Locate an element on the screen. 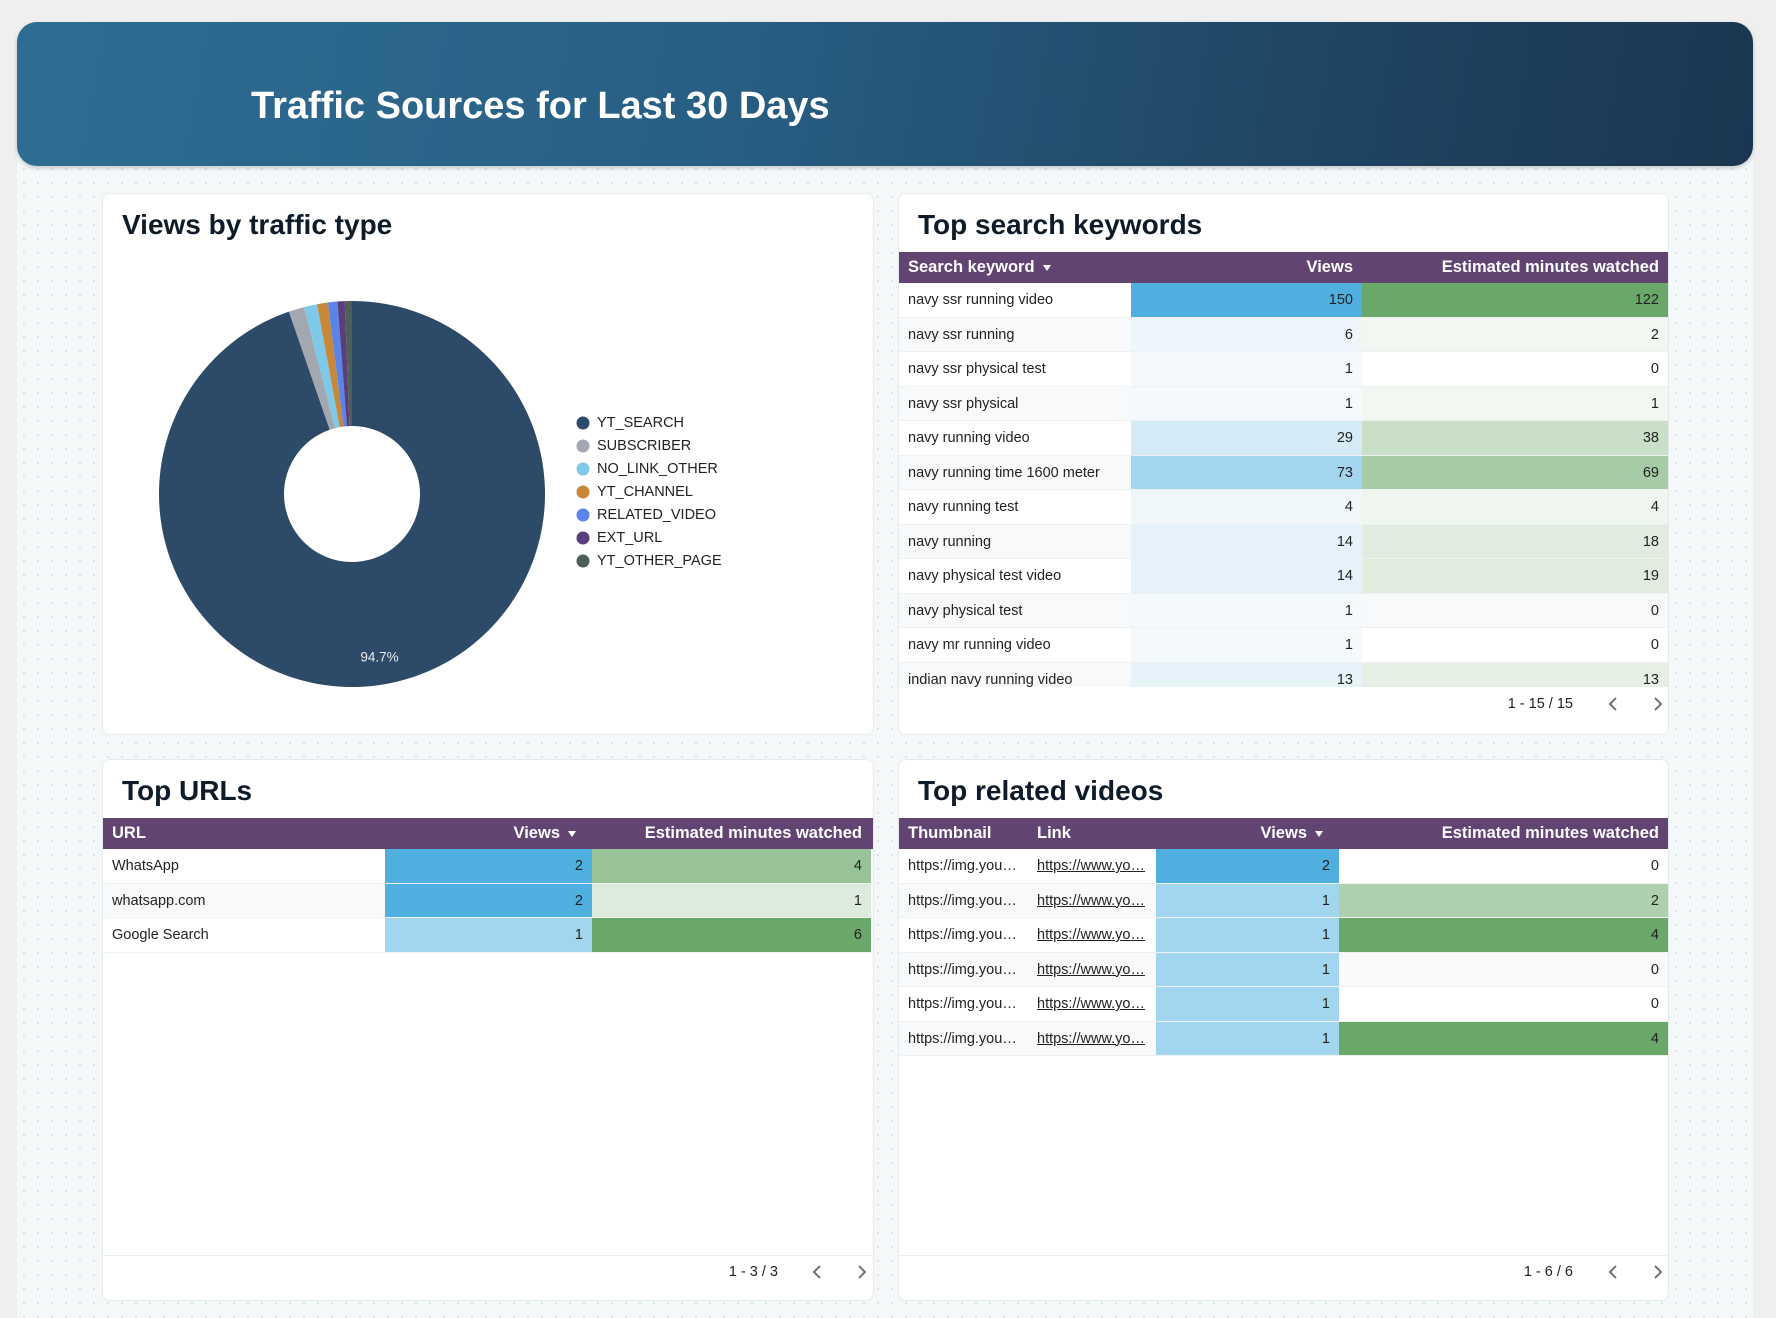  column-header: Search keyword is located at coordinates (1015, 267).